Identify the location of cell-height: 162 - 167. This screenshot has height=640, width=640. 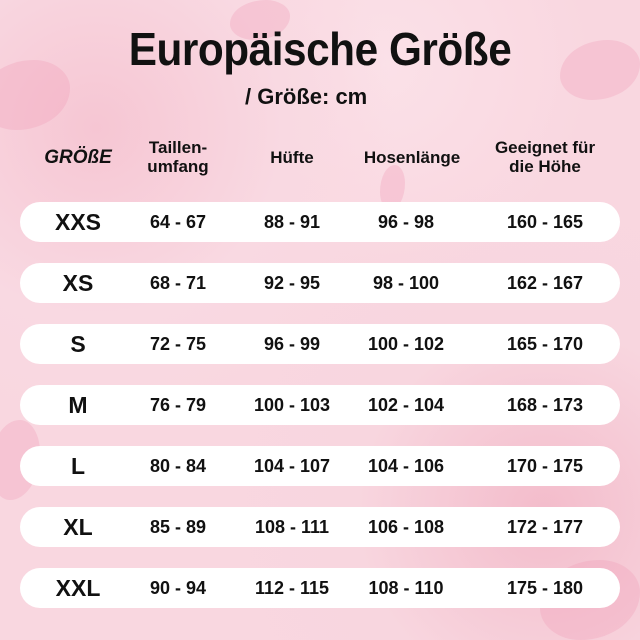
(545, 283).